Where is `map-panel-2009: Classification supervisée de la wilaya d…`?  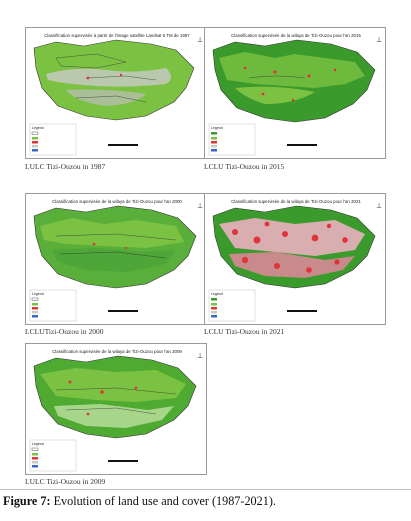 map-panel-2009: Classification supervisée de la wilaya d… is located at coordinates (116, 409).